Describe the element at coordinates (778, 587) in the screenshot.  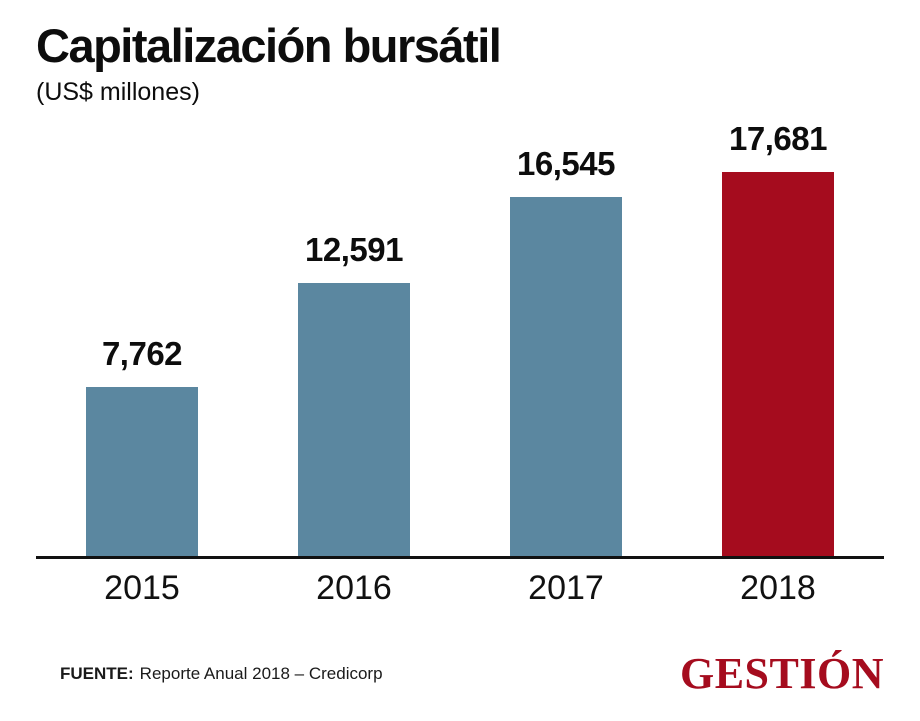
I see `x-axis-label-2018: 2018` at that location.